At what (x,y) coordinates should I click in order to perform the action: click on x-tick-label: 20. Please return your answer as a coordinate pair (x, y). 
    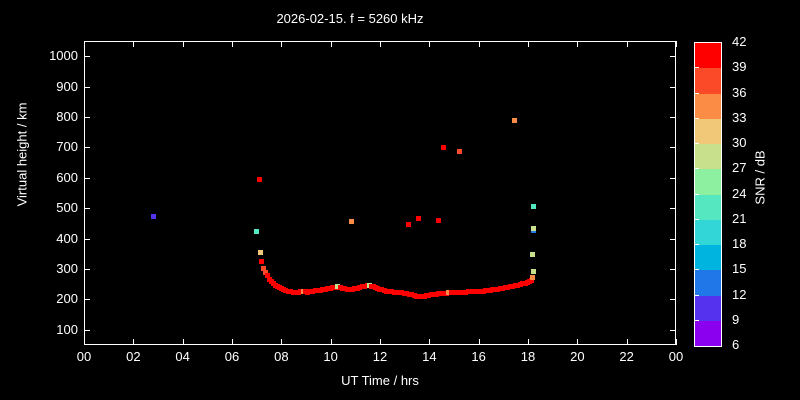
    Looking at the image, I should click on (577, 356).